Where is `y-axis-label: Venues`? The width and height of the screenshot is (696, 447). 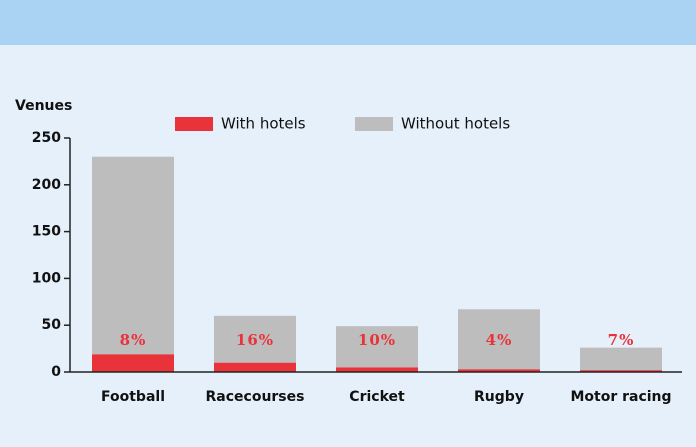 y-axis-label: Venues is located at coordinates (43, 106).